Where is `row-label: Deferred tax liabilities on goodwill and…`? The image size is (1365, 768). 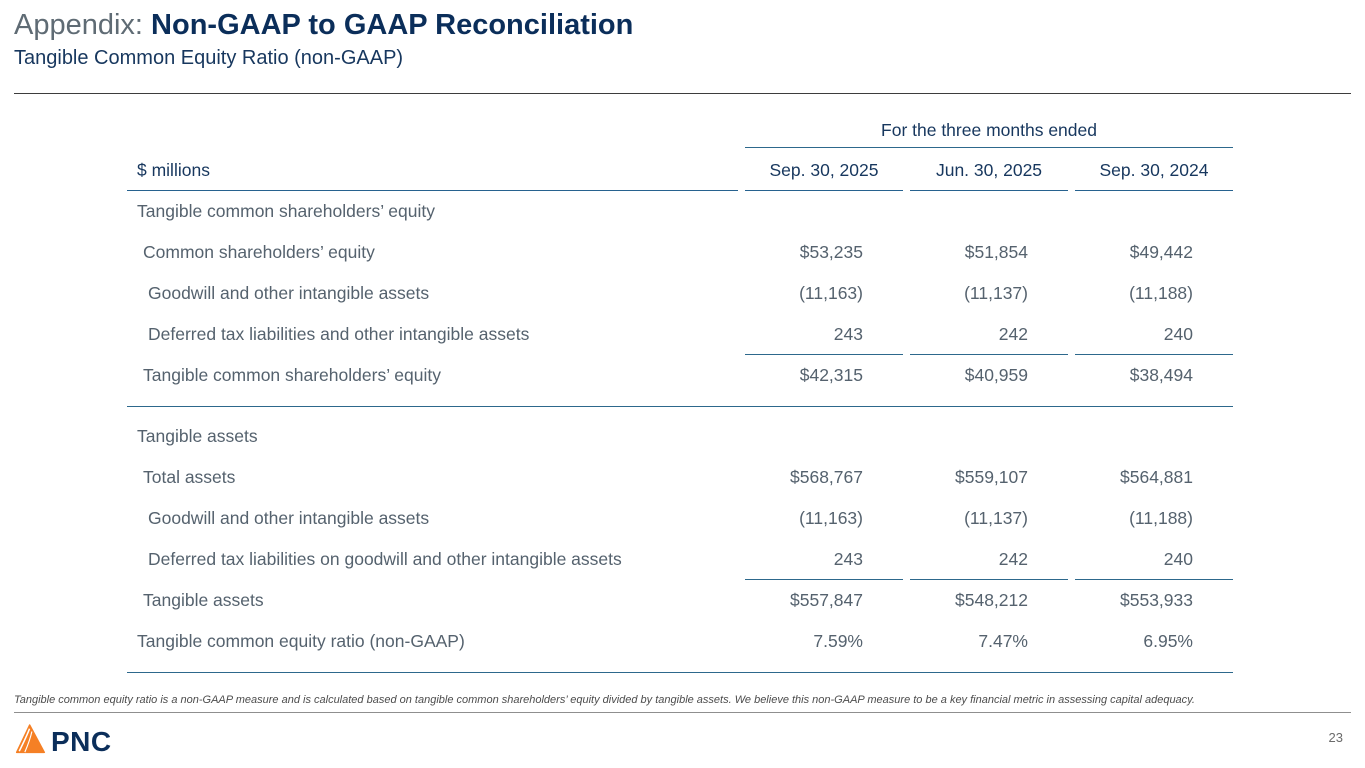 row-label: Deferred tax liabilities on goodwill and… is located at coordinates (385, 559).